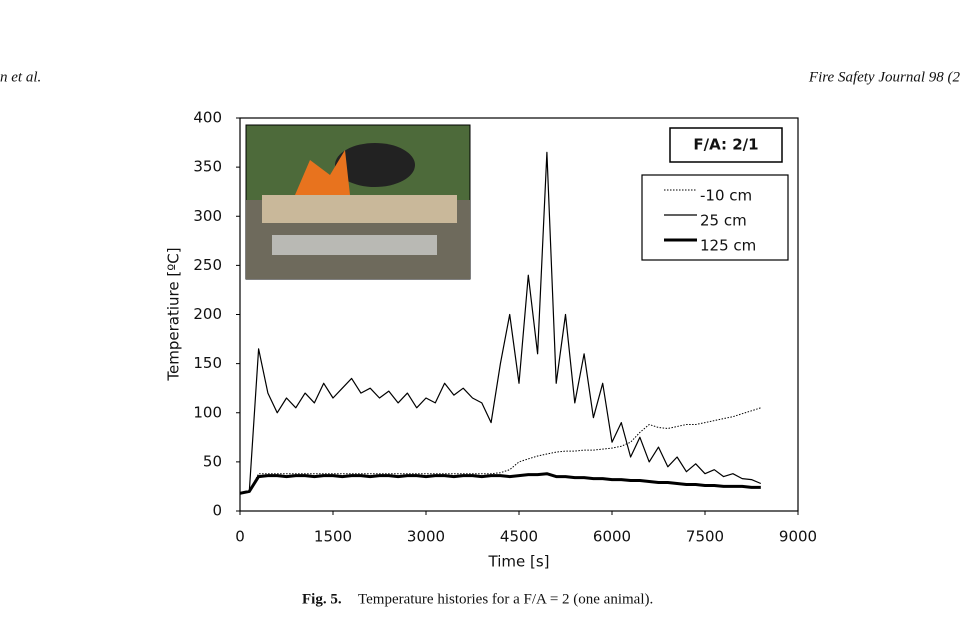 This screenshot has height=640, width=960. Describe the element at coordinates (612, 537) in the screenshot. I see `x-tick-label: 6000` at that location.